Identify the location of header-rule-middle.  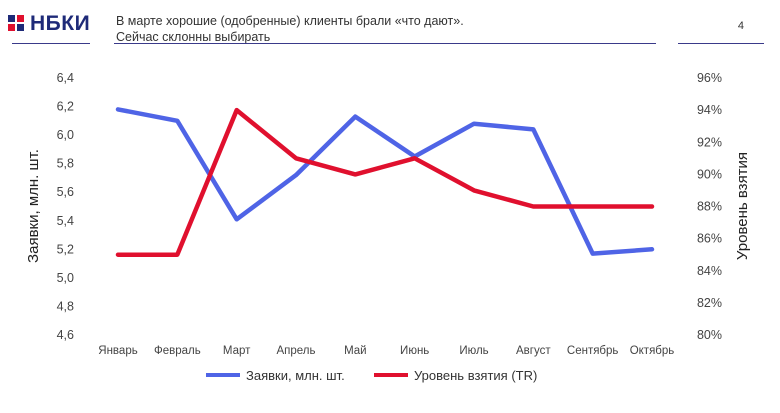
(385, 43).